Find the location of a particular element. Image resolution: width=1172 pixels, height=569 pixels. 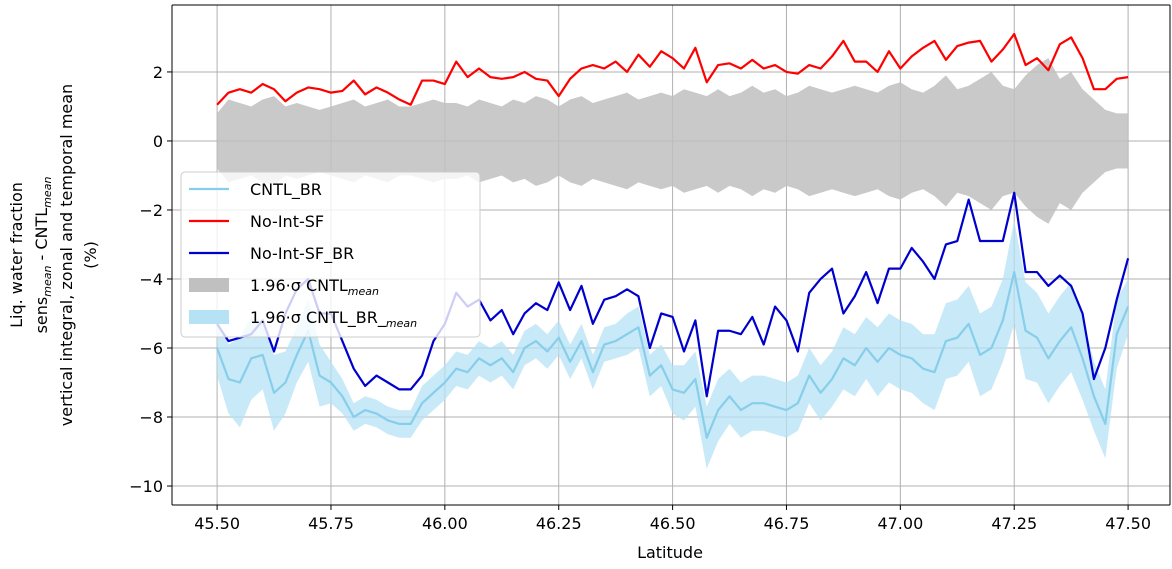

x-tick-label: 47.25 is located at coordinates (1014, 523).